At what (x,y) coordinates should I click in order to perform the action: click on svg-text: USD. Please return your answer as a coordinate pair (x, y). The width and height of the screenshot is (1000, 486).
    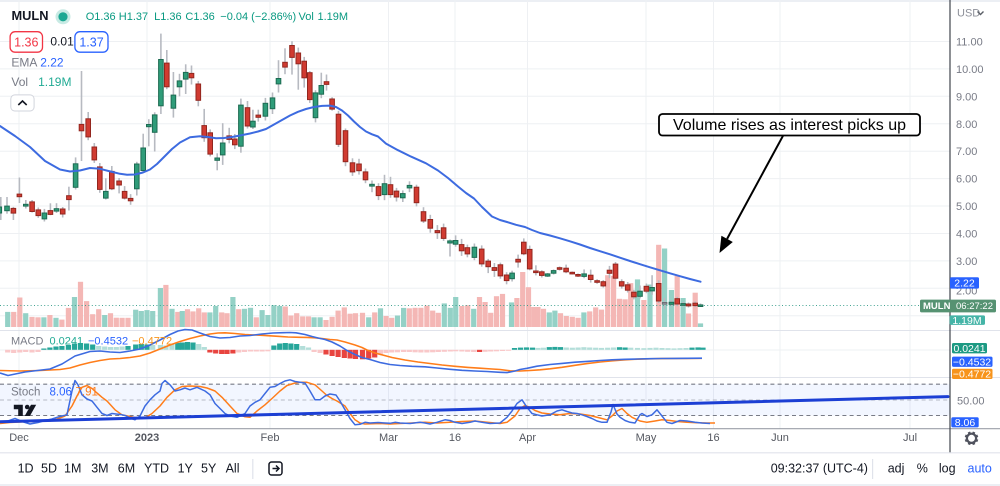
    Looking at the image, I should click on (968, 14).